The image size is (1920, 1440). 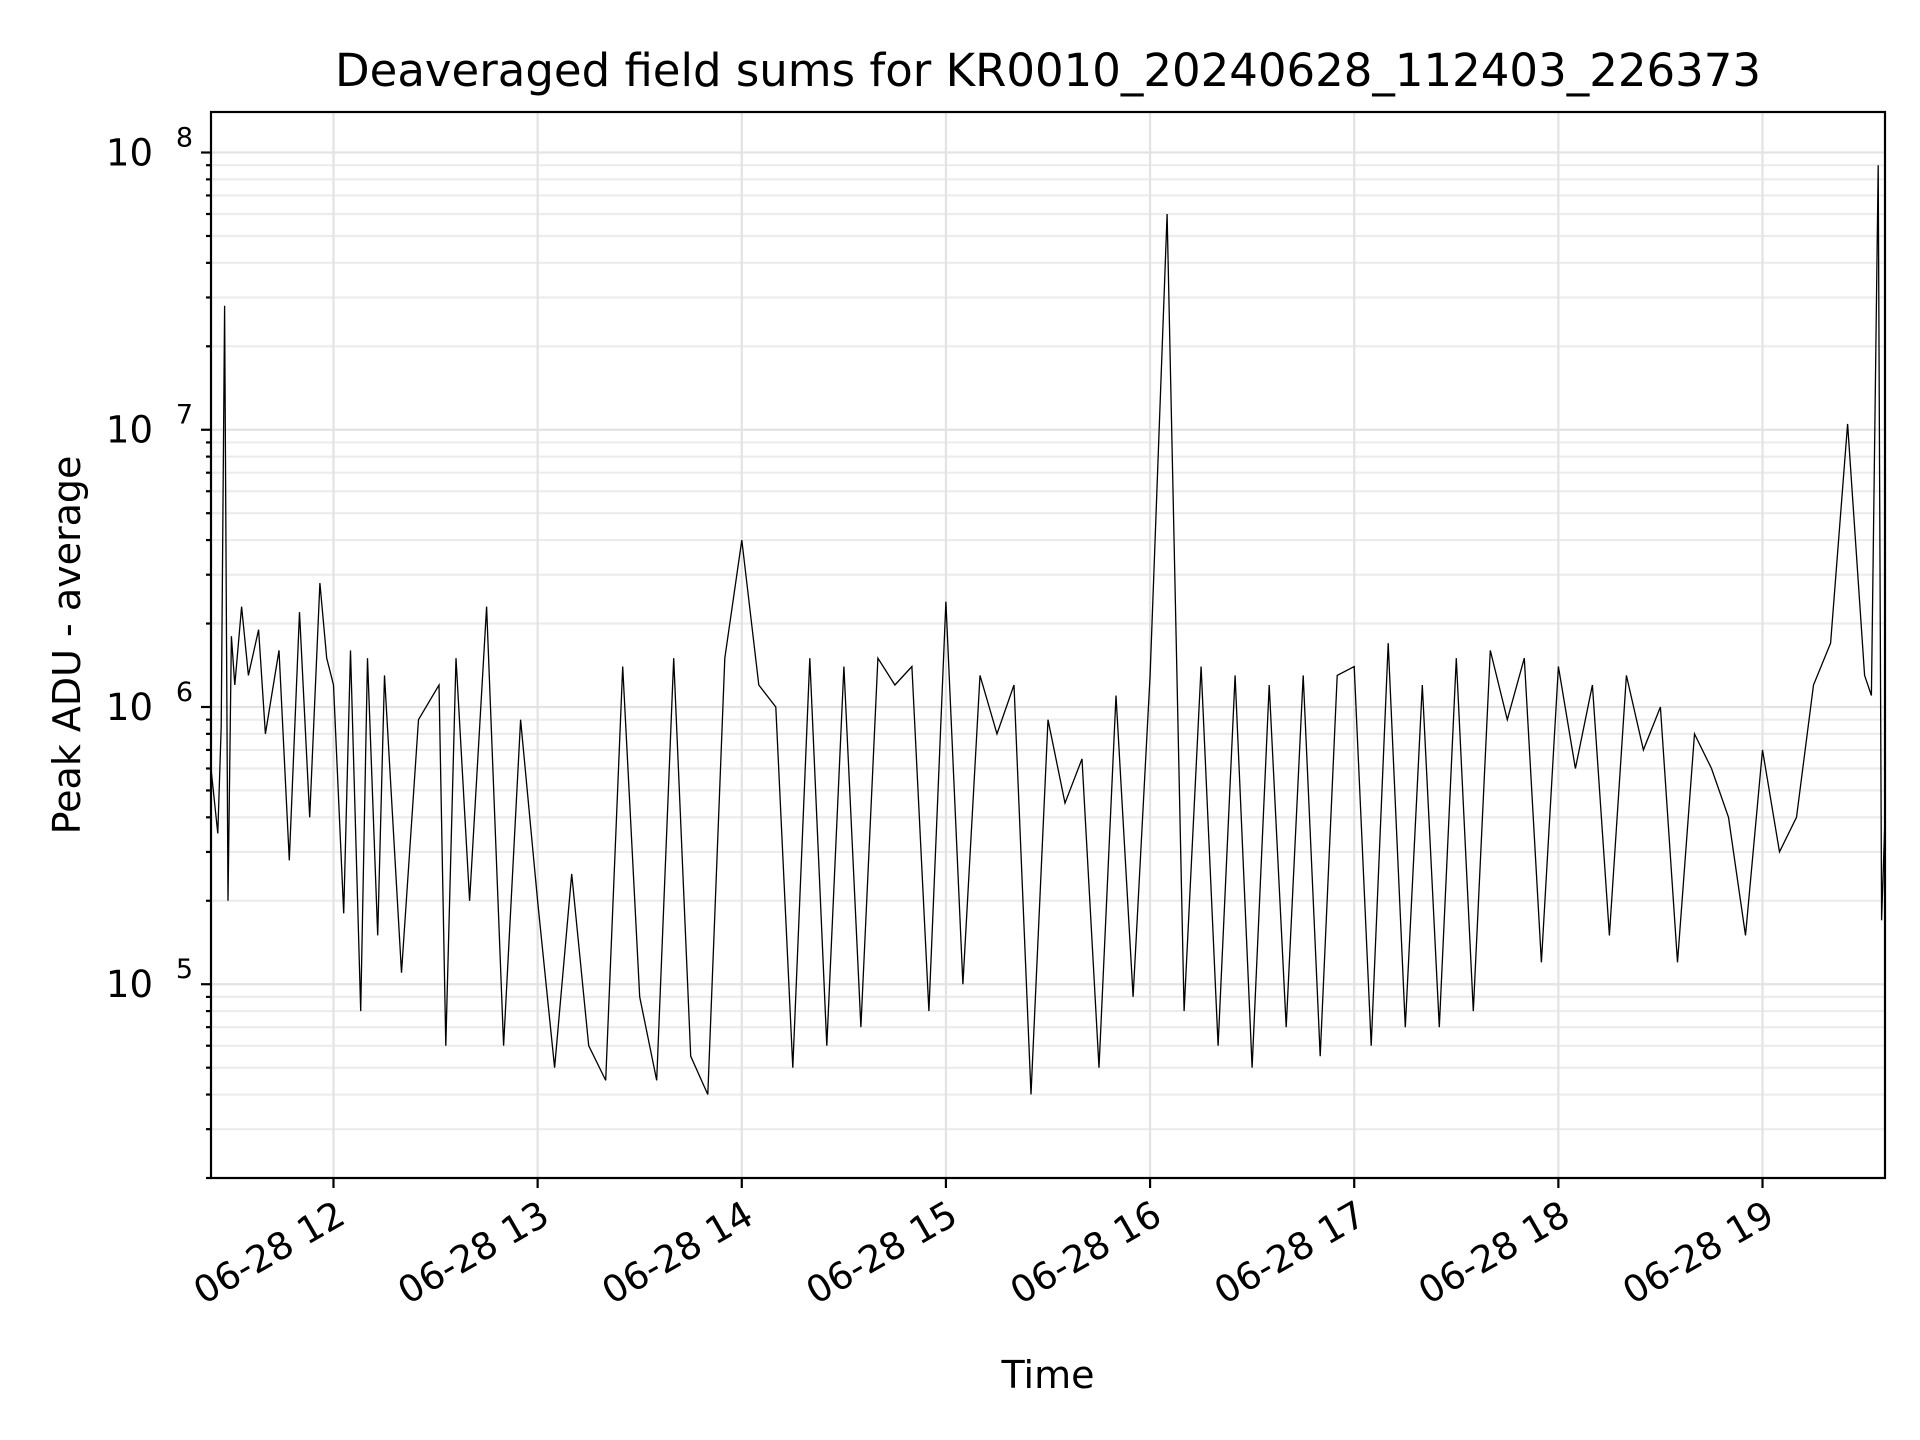 I want to click on x-axis-label: Time, so click(x=1048, y=1375).